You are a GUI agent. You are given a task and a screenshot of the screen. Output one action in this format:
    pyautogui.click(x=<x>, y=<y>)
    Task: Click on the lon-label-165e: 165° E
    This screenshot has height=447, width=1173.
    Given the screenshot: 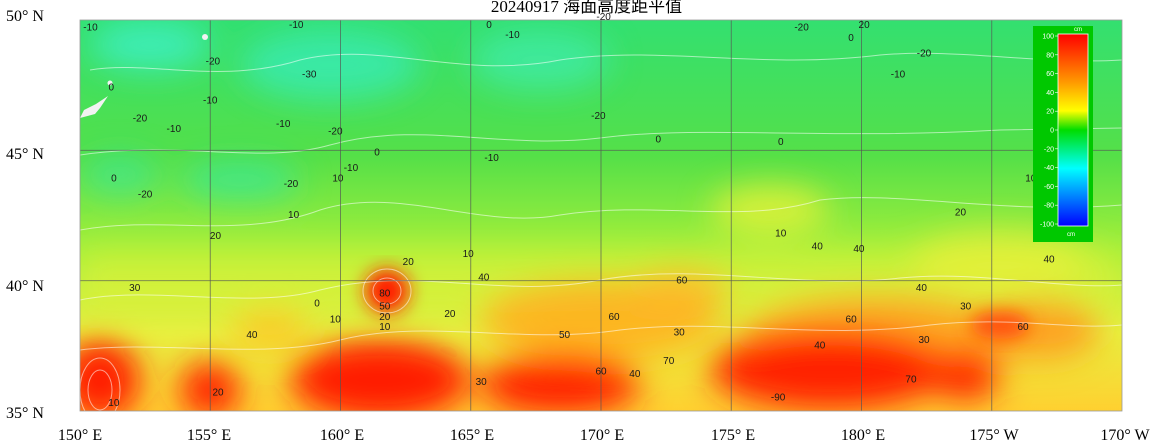 What is the action you would take?
    pyautogui.click(x=472, y=435)
    